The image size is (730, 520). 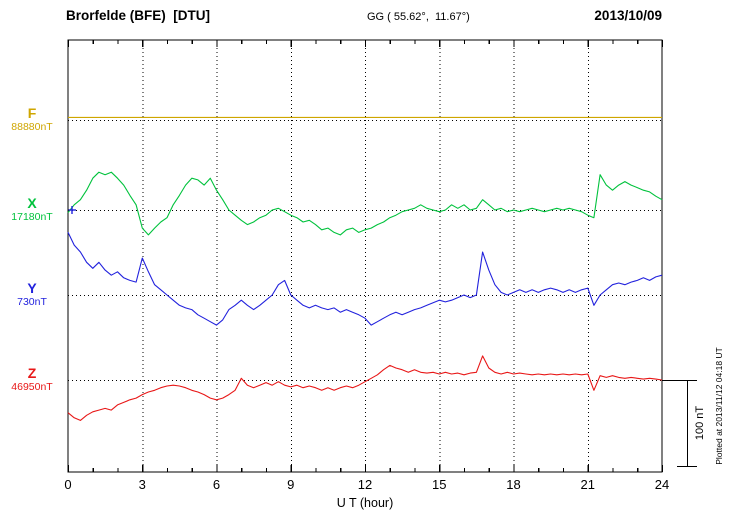 I want to click on series-y-baseline-value: 730nT, so click(x=32, y=302).